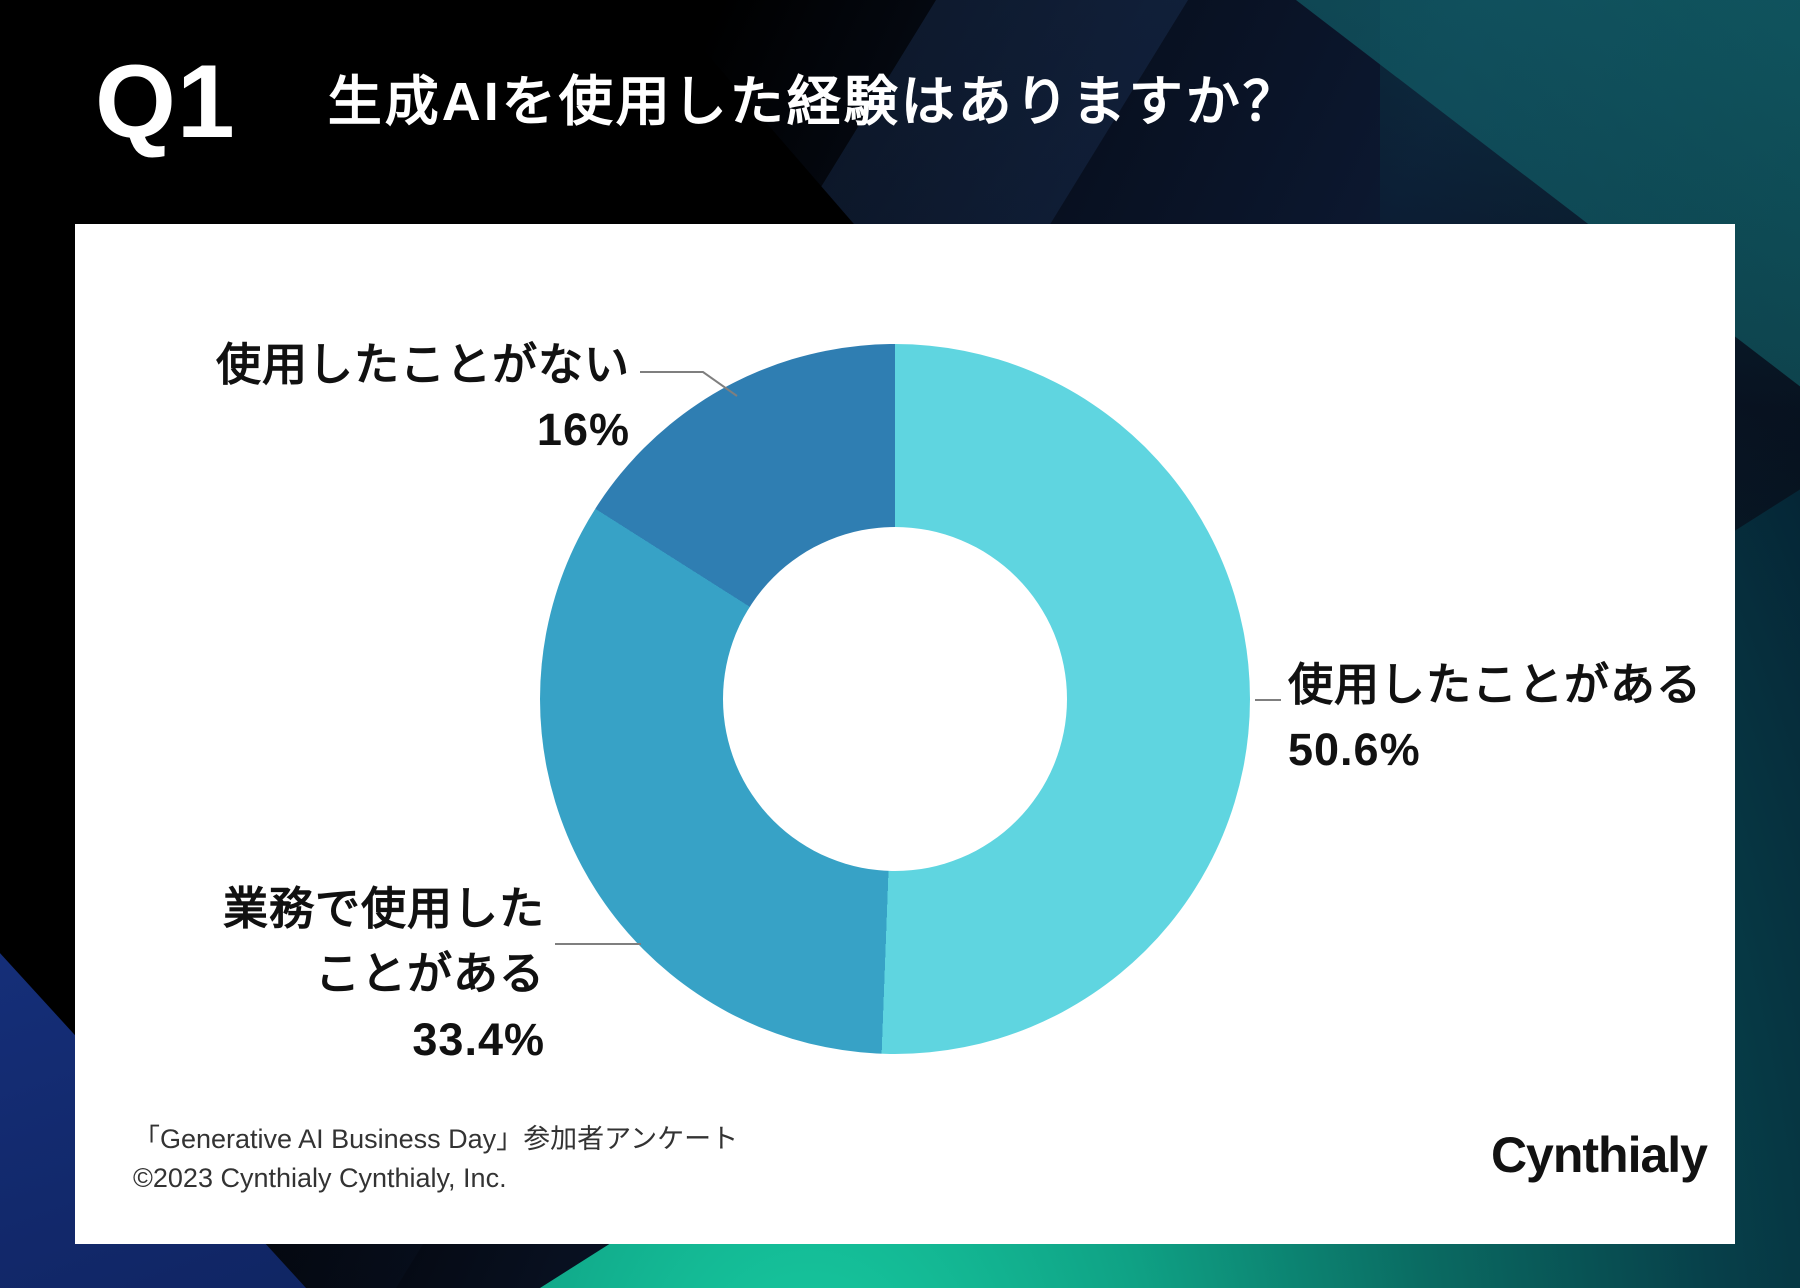  Describe the element at coordinates (320, 1177) in the screenshot. I see `copyright-text: ©2023 Cynthialy Cynthialy, Inc.` at that location.